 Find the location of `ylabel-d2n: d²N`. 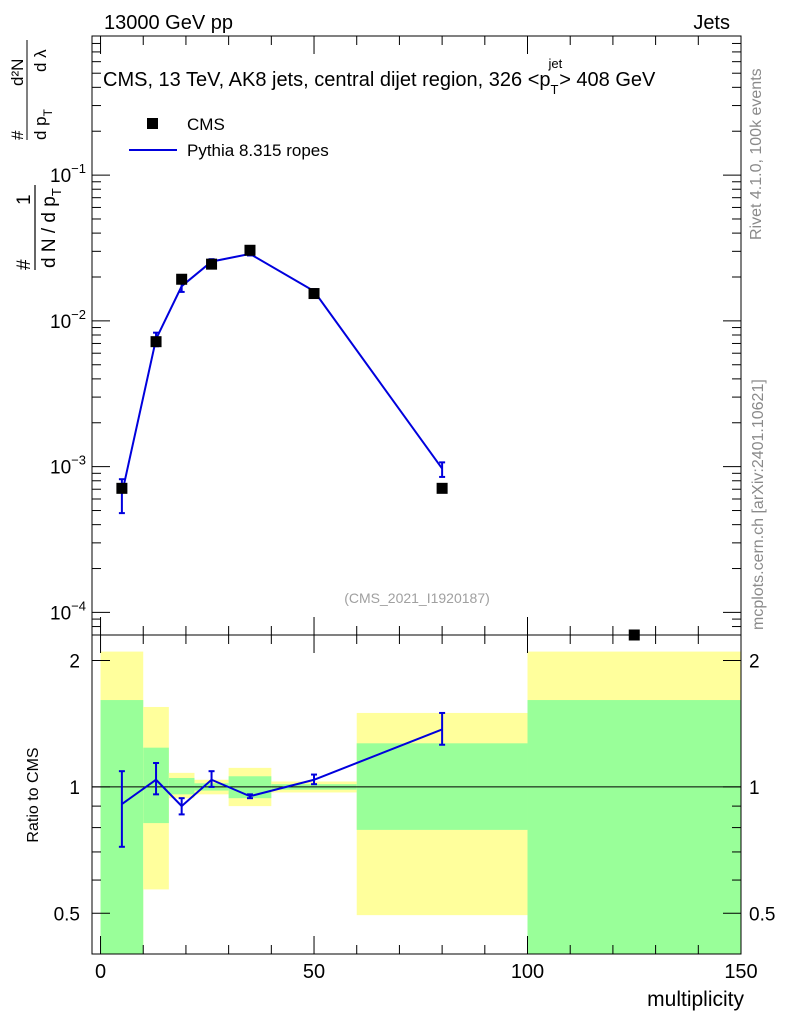

ylabel-d2n: d²N is located at coordinates (17, 72).